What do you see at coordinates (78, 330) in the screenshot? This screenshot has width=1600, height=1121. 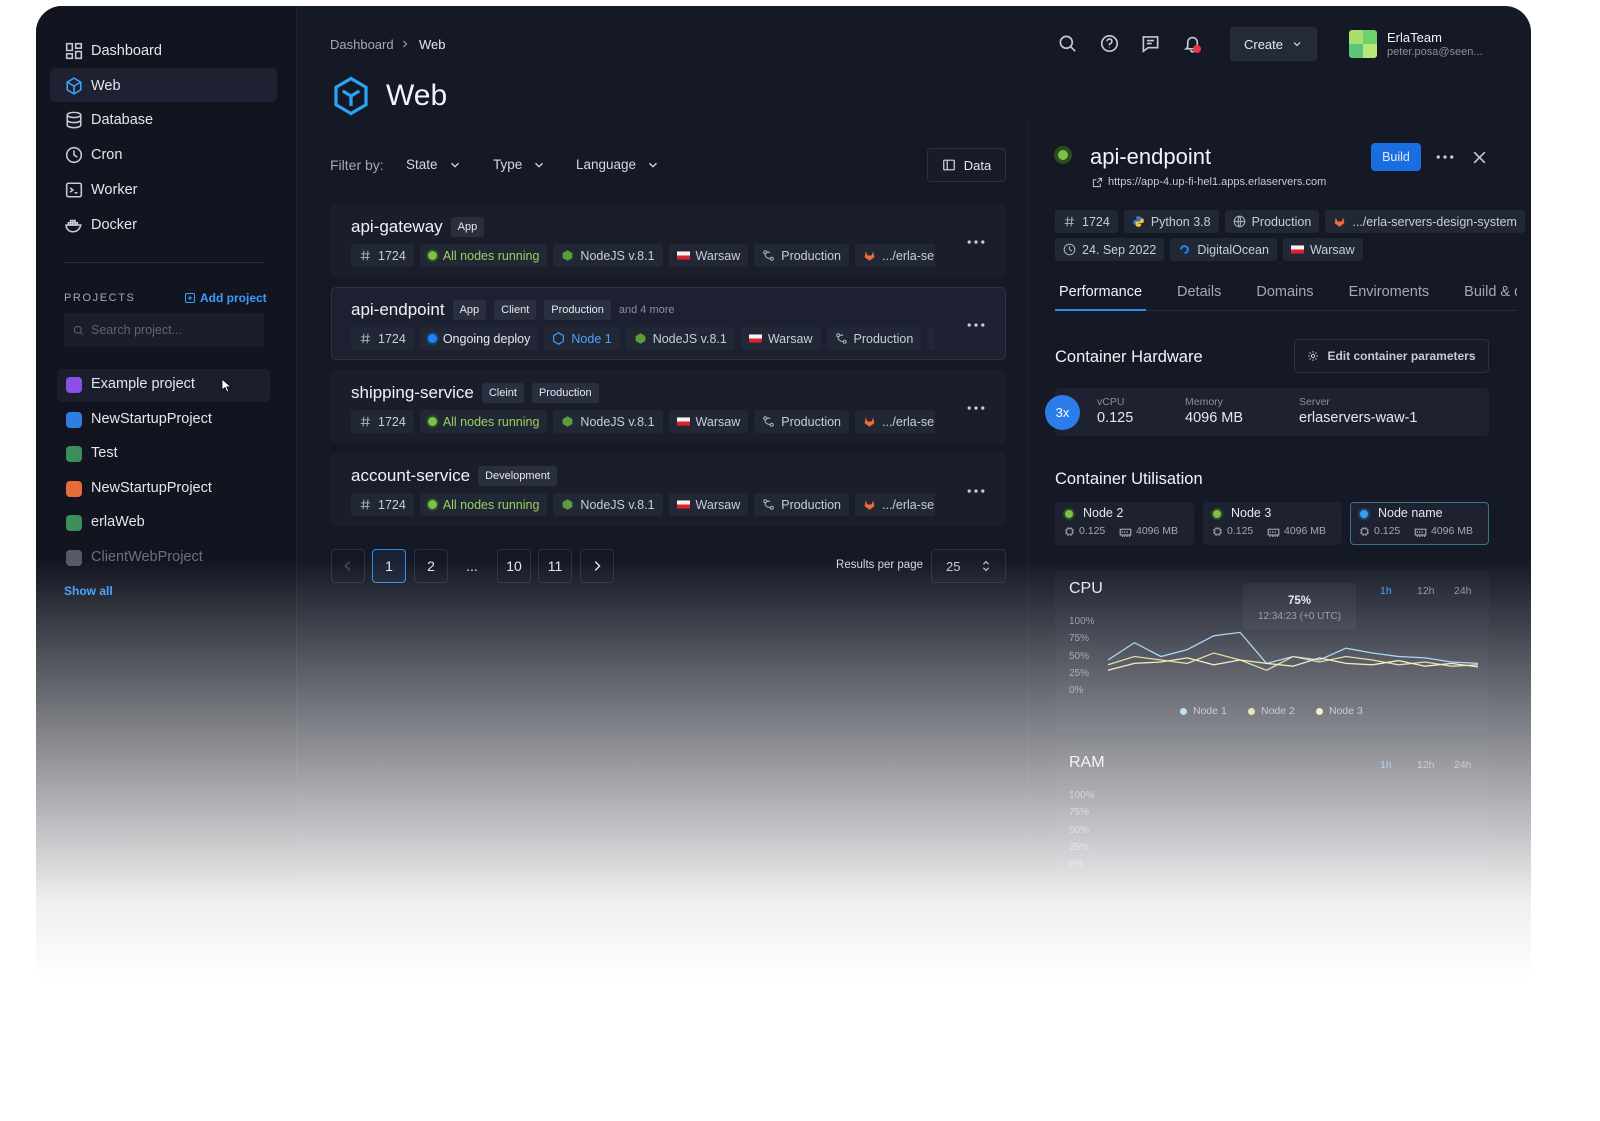 I see `search-icon` at bounding box center [78, 330].